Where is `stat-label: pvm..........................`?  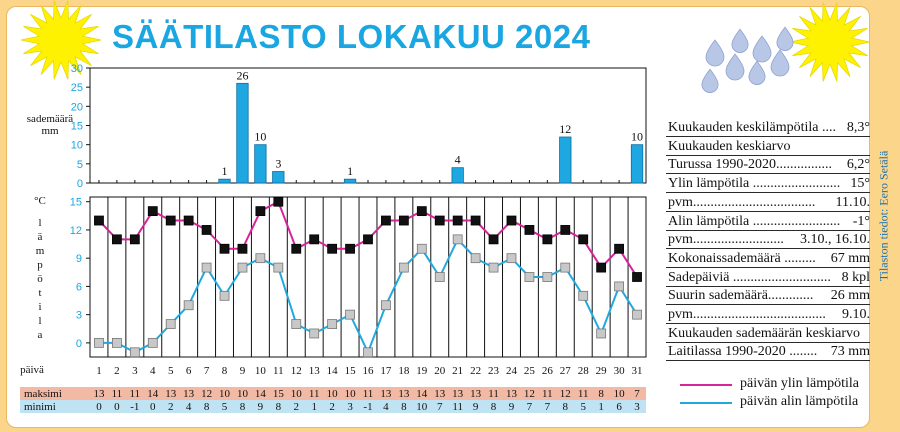
stat-label: pvm.......................... is located at coordinates (726, 240).